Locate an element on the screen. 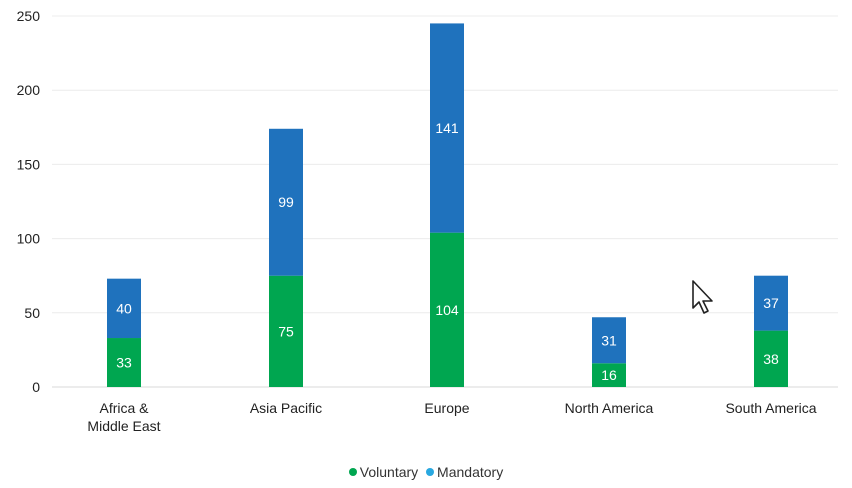  data-label: 31 is located at coordinates (609, 340).